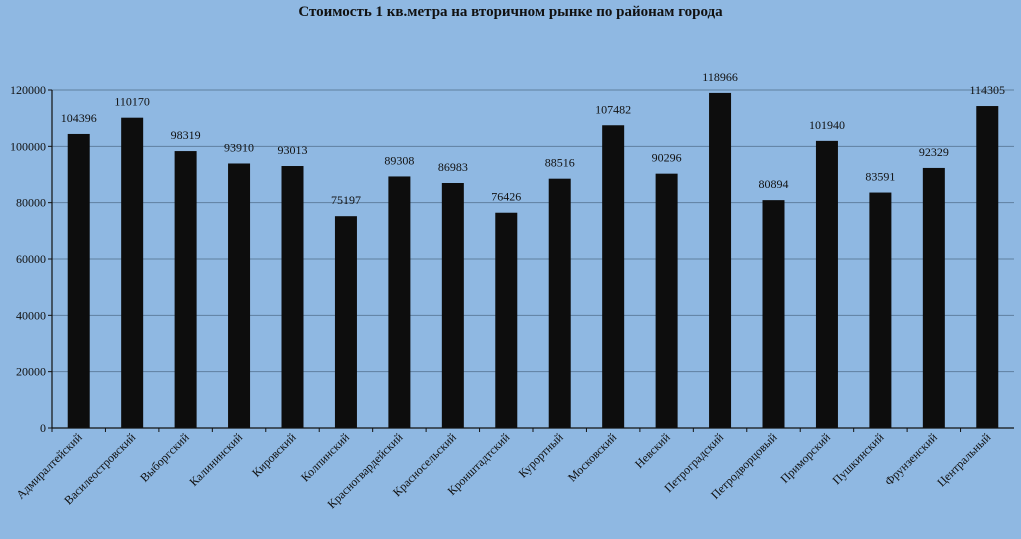  What do you see at coordinates (31, 259) in the screenshot?
I see `y-tick-label: 60000` at bounding box center [31, 259].